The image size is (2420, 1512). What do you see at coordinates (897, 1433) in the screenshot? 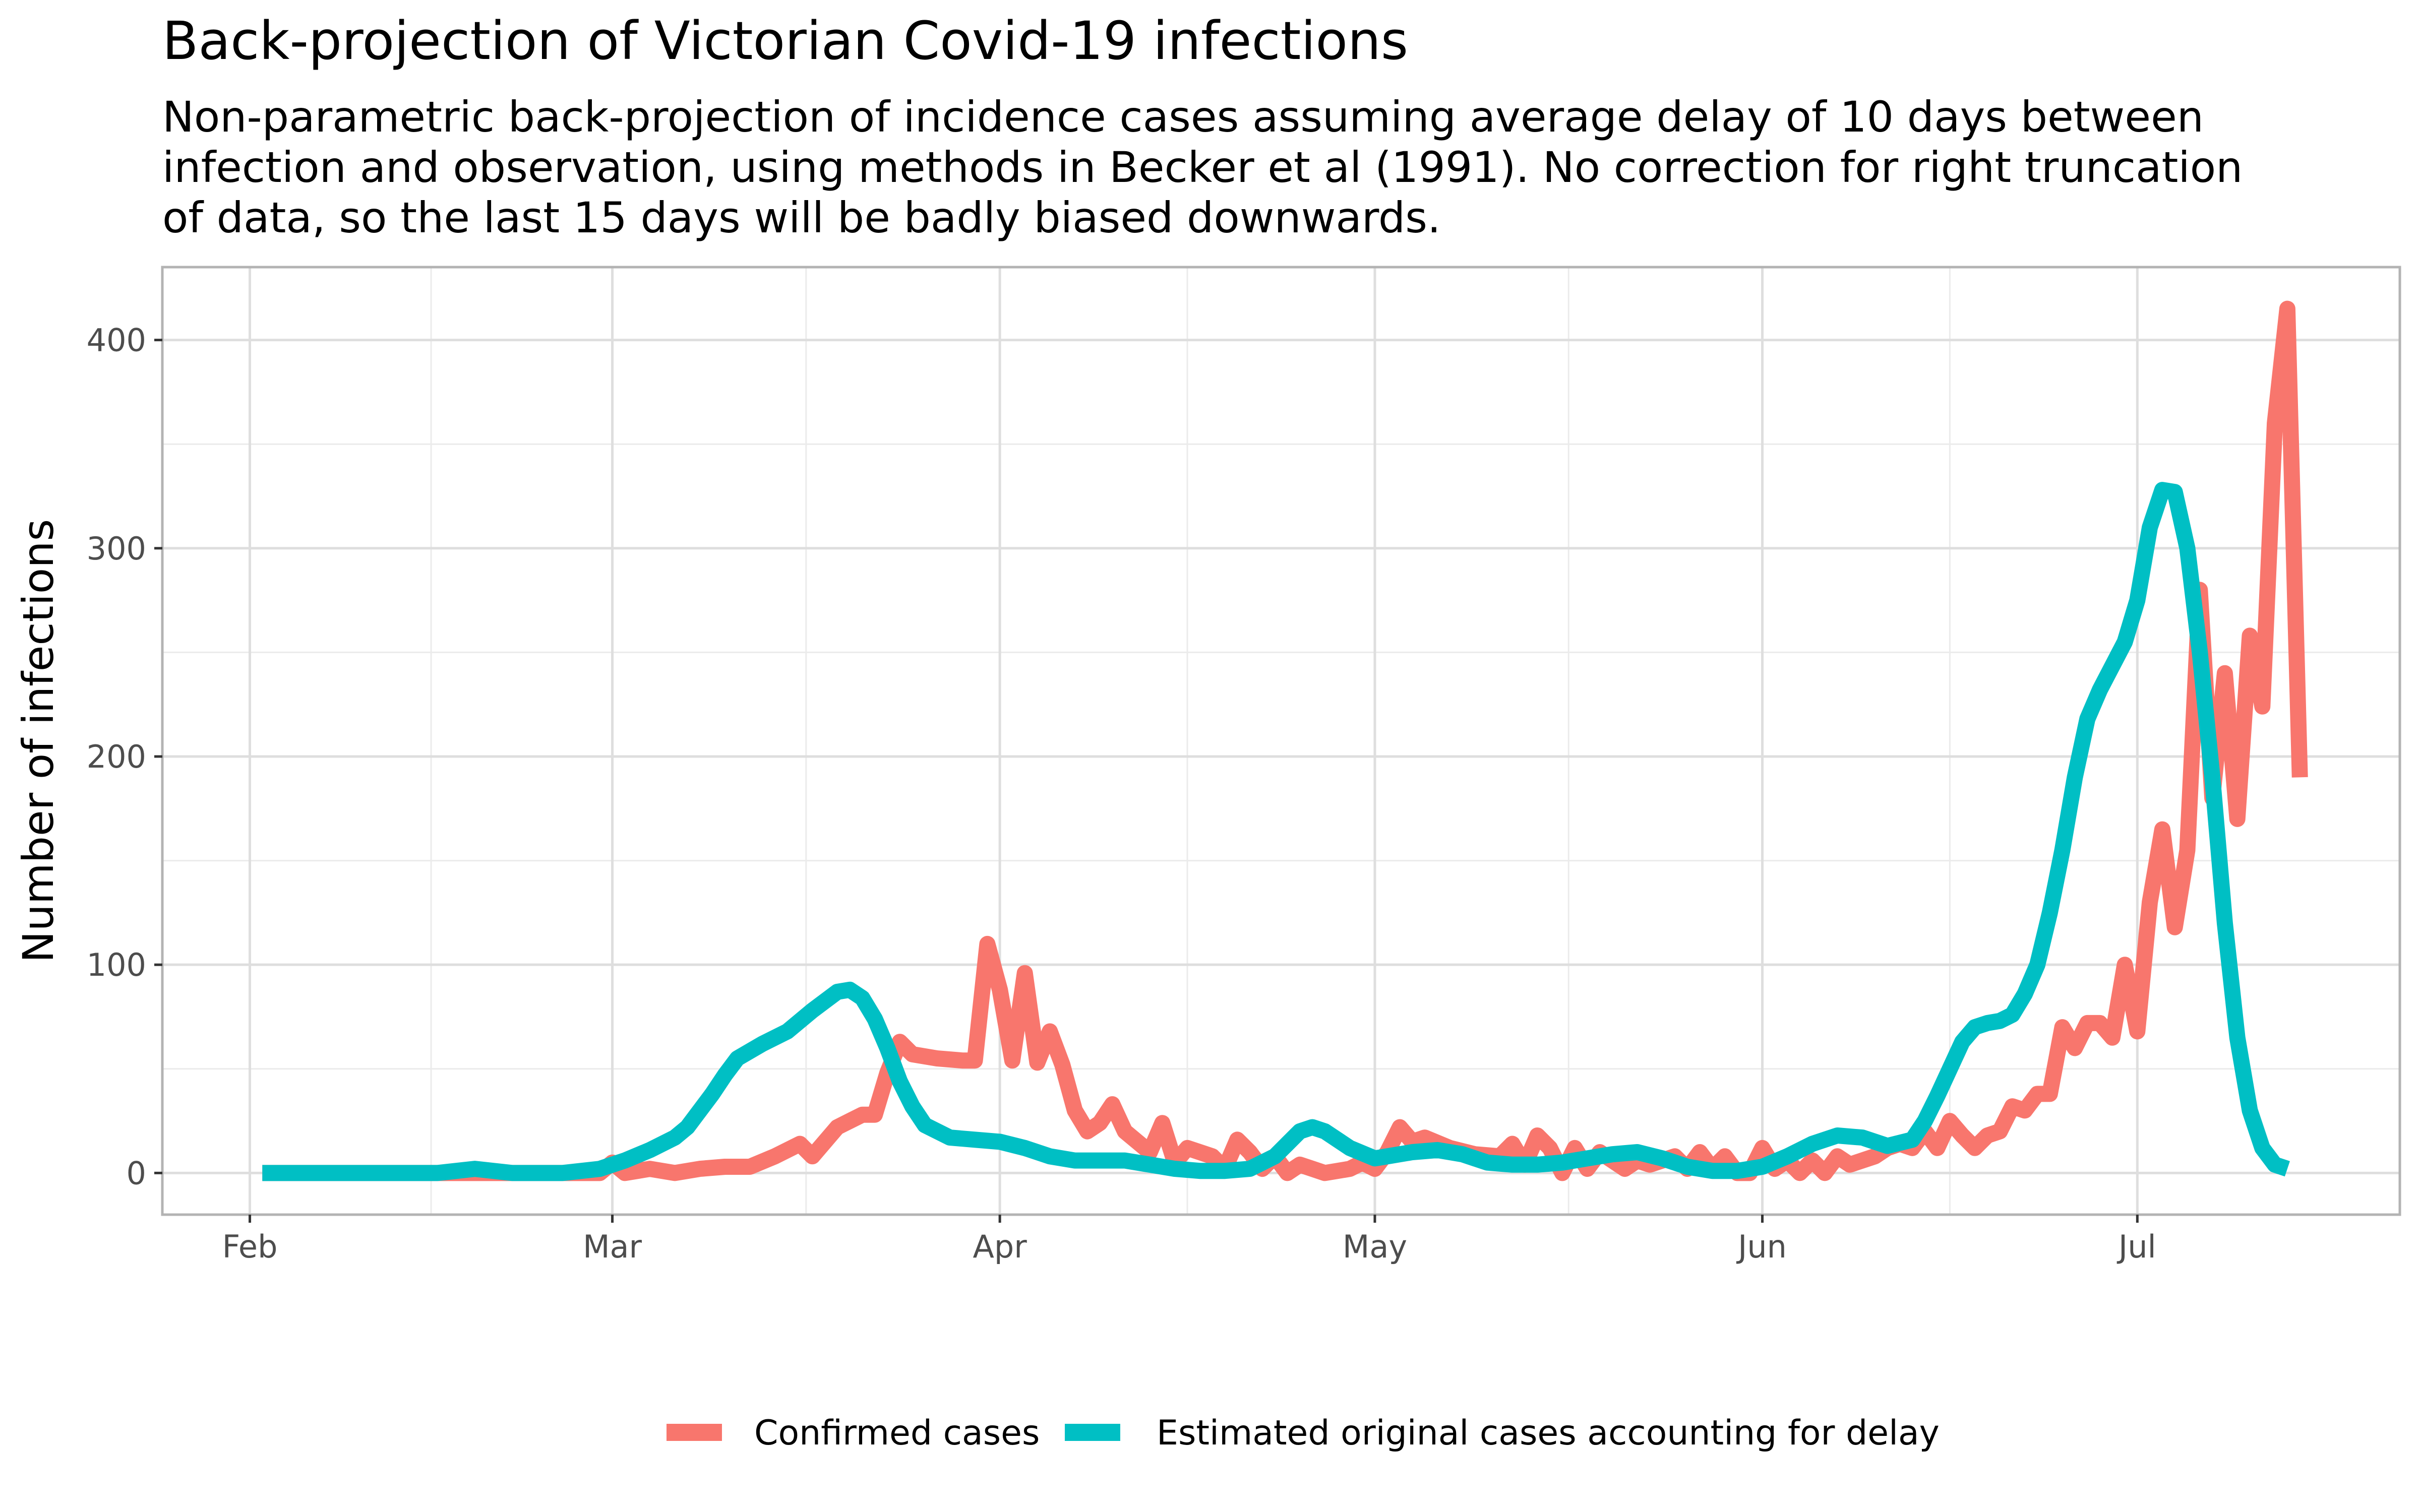
I see `legend-label-confirmed: Confirmed cases` at bounding box center [897, 1433].